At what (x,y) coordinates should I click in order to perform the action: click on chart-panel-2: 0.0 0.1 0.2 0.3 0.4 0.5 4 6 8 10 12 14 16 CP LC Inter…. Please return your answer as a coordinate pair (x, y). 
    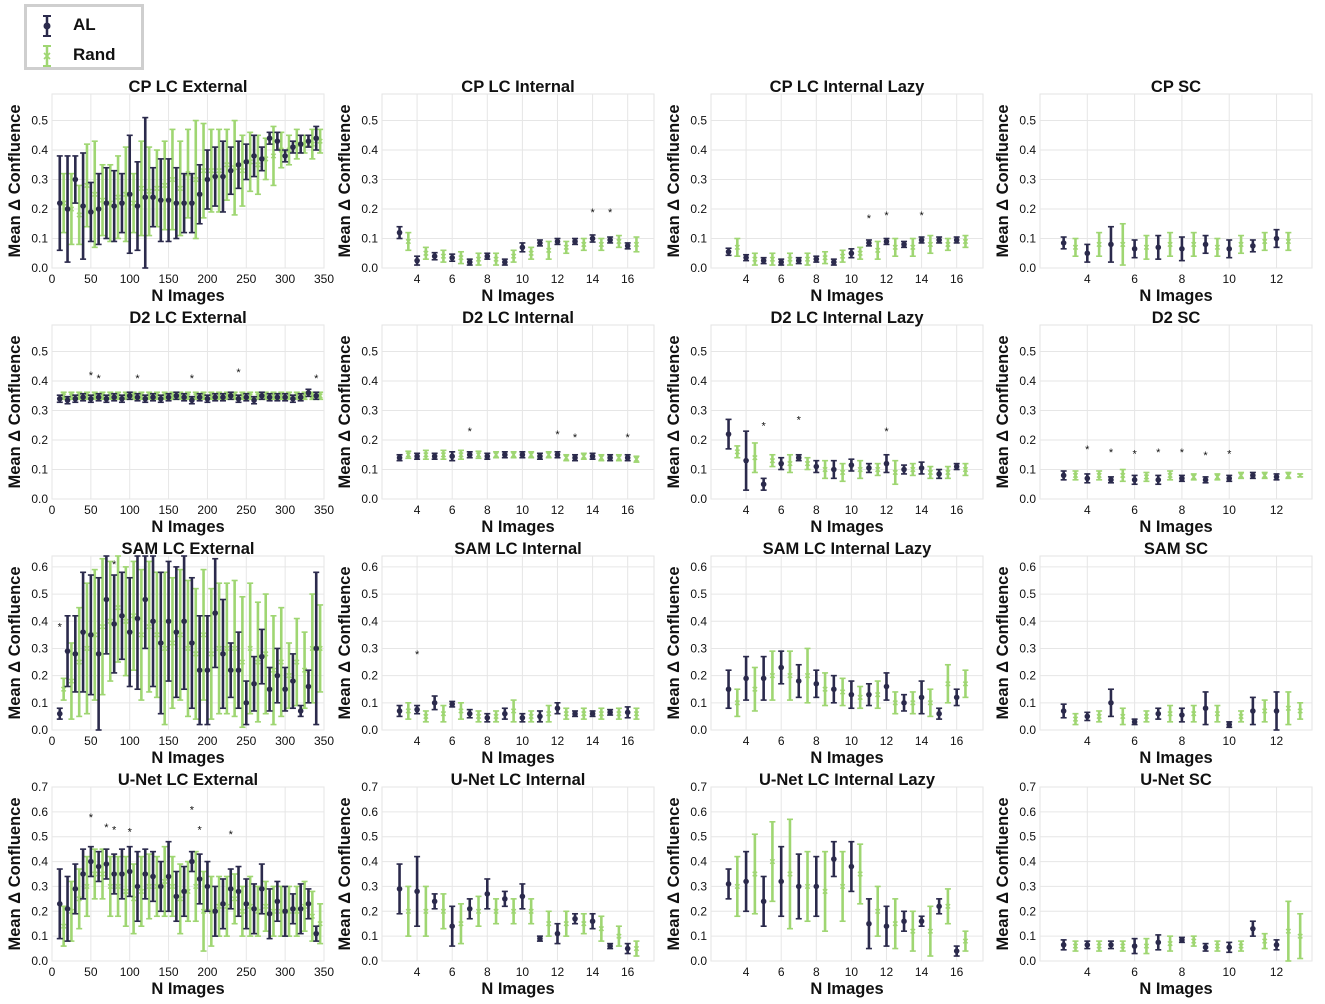
    Looking at the image, I should click on (495, 191).